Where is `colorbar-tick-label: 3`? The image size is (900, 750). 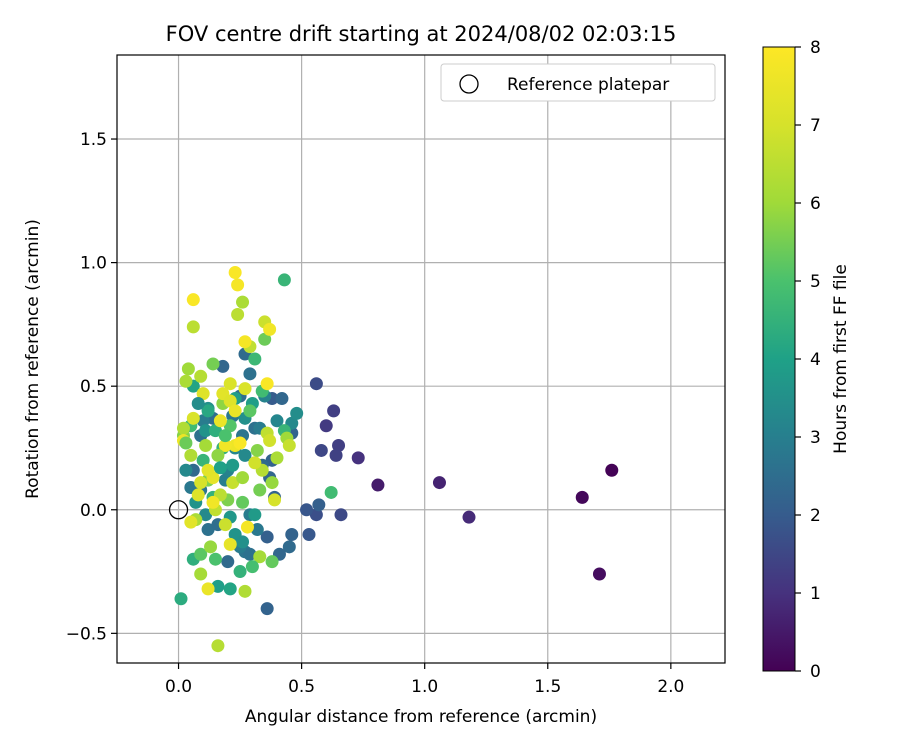 colorbar-tick-label: 3 is located at coordinates (815, 438).